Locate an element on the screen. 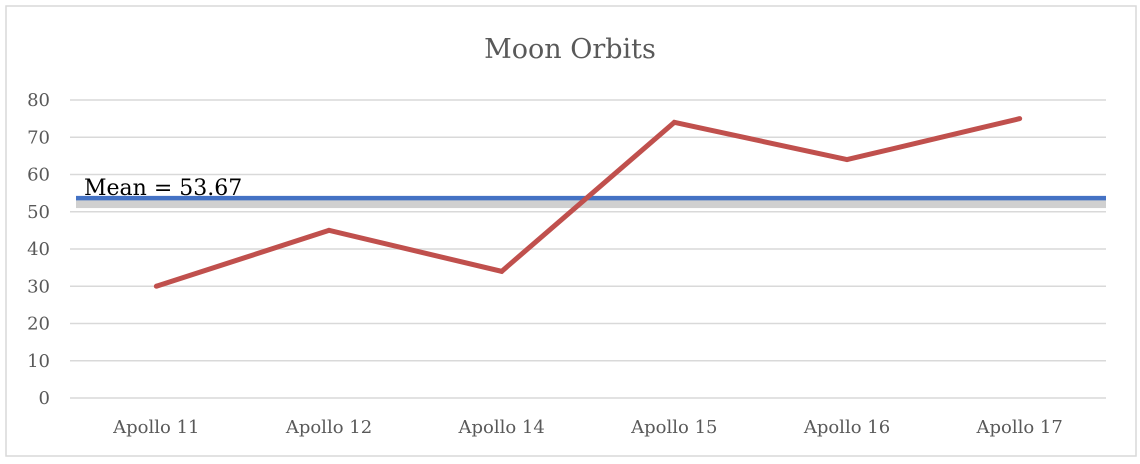  y-tick-label: 40 is located at coordinates (38, 249).